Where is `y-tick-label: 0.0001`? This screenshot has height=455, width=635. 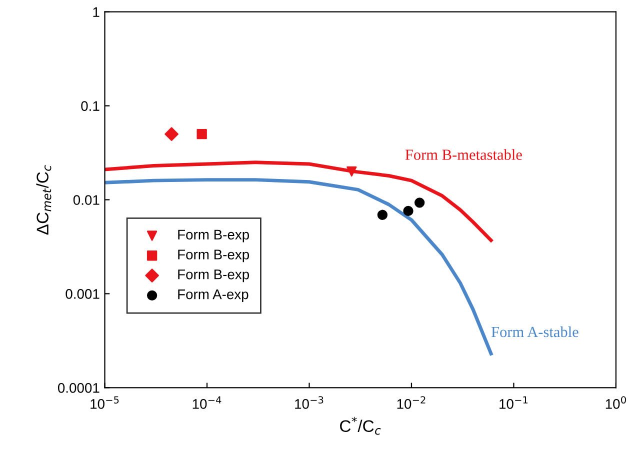 y-tick-label: 0.0001 is located at coordinates (79, 387).